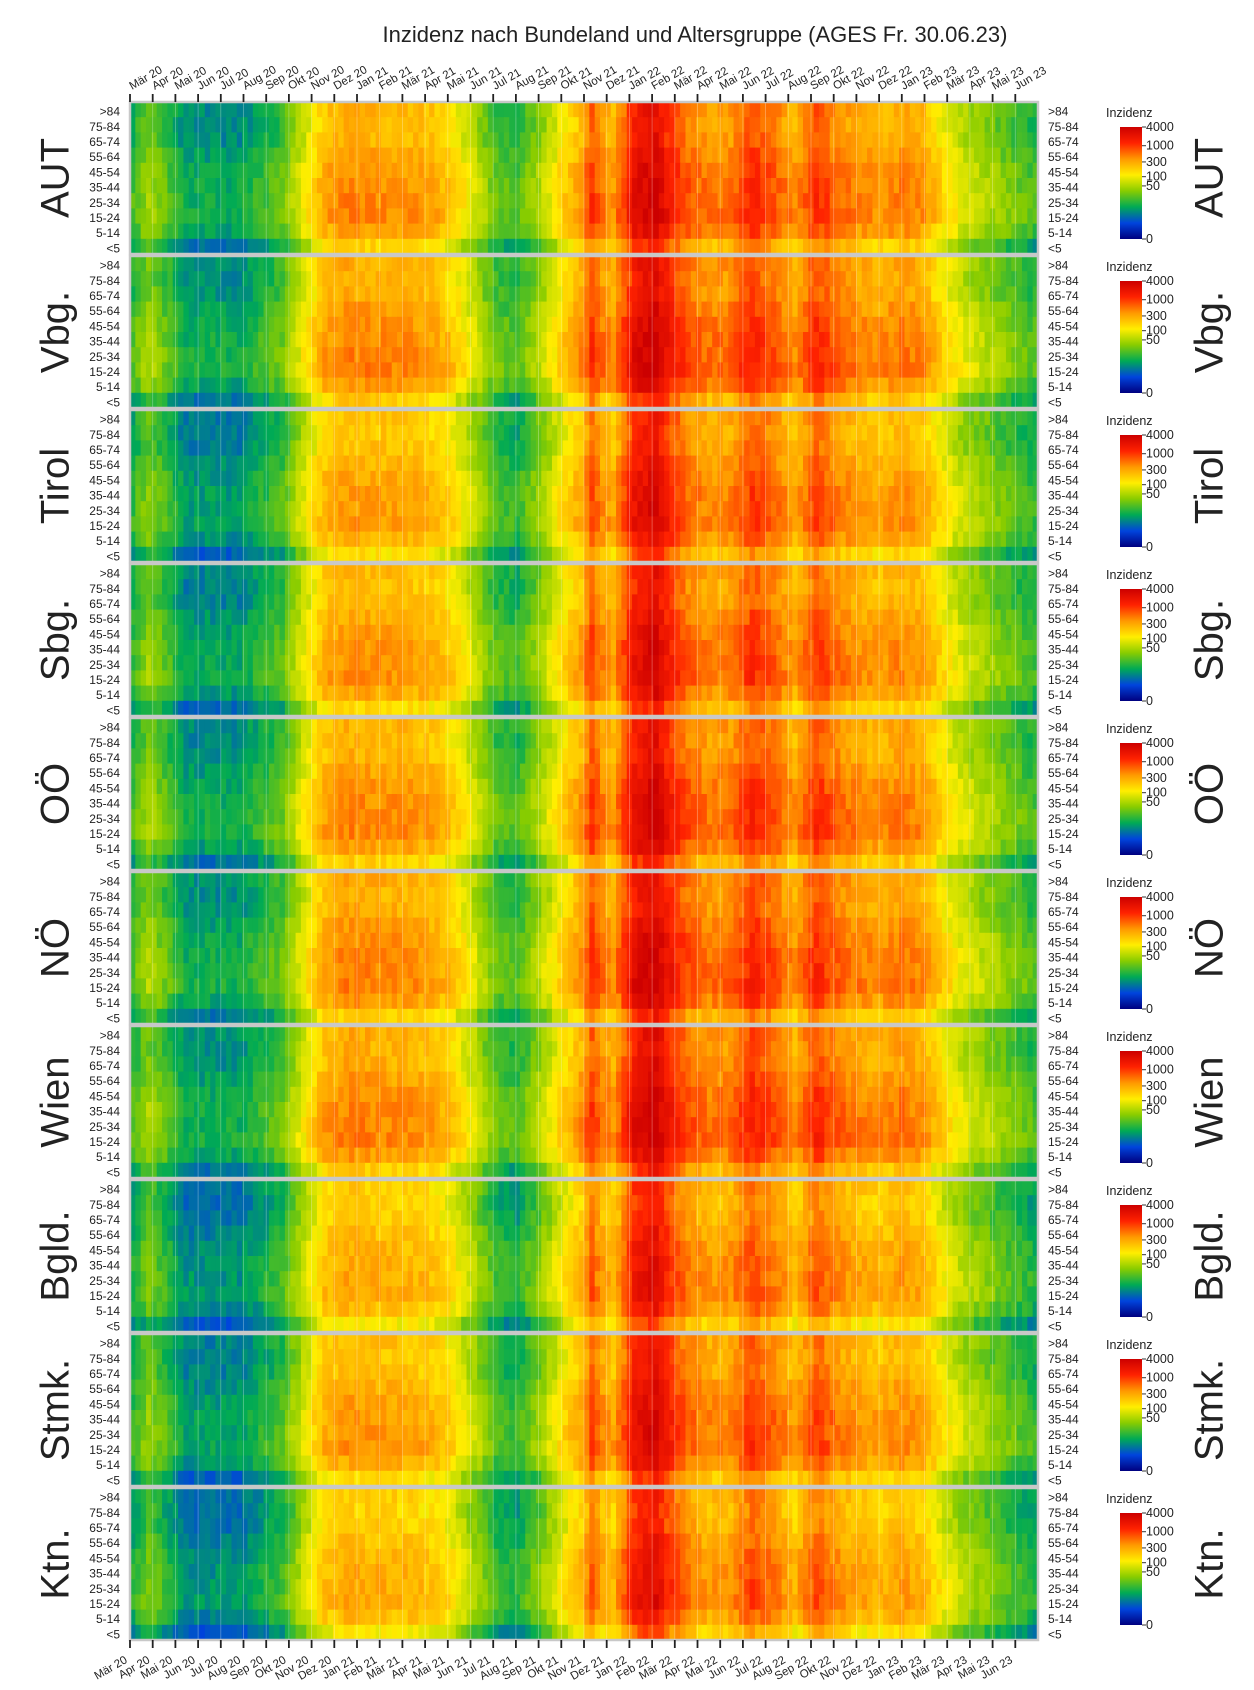 The image size is (1254, 1690). What do you see at coordinates (1156, 177) in the screenshot?
I see `colorbar-tick-label: 100` at bounding box center [1156, 177].